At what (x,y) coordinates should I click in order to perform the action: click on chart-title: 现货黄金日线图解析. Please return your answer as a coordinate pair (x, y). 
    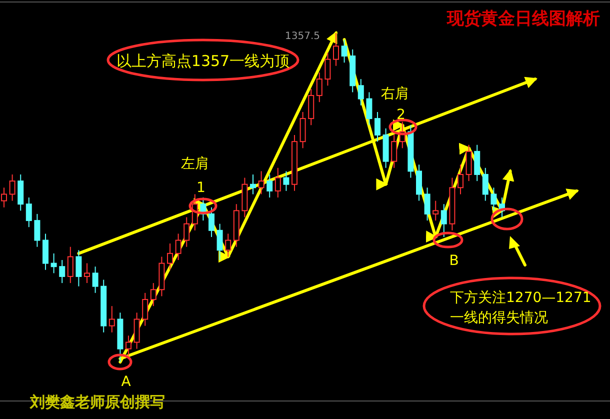
    Looking at the image, I should click on (523, 19).